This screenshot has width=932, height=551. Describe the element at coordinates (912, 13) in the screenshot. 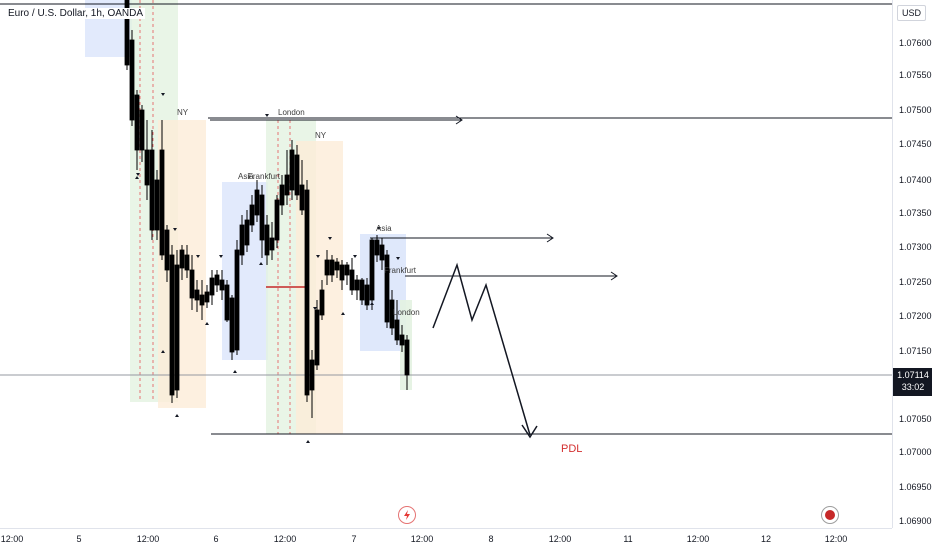

I see `currency-label: USD` at that location.